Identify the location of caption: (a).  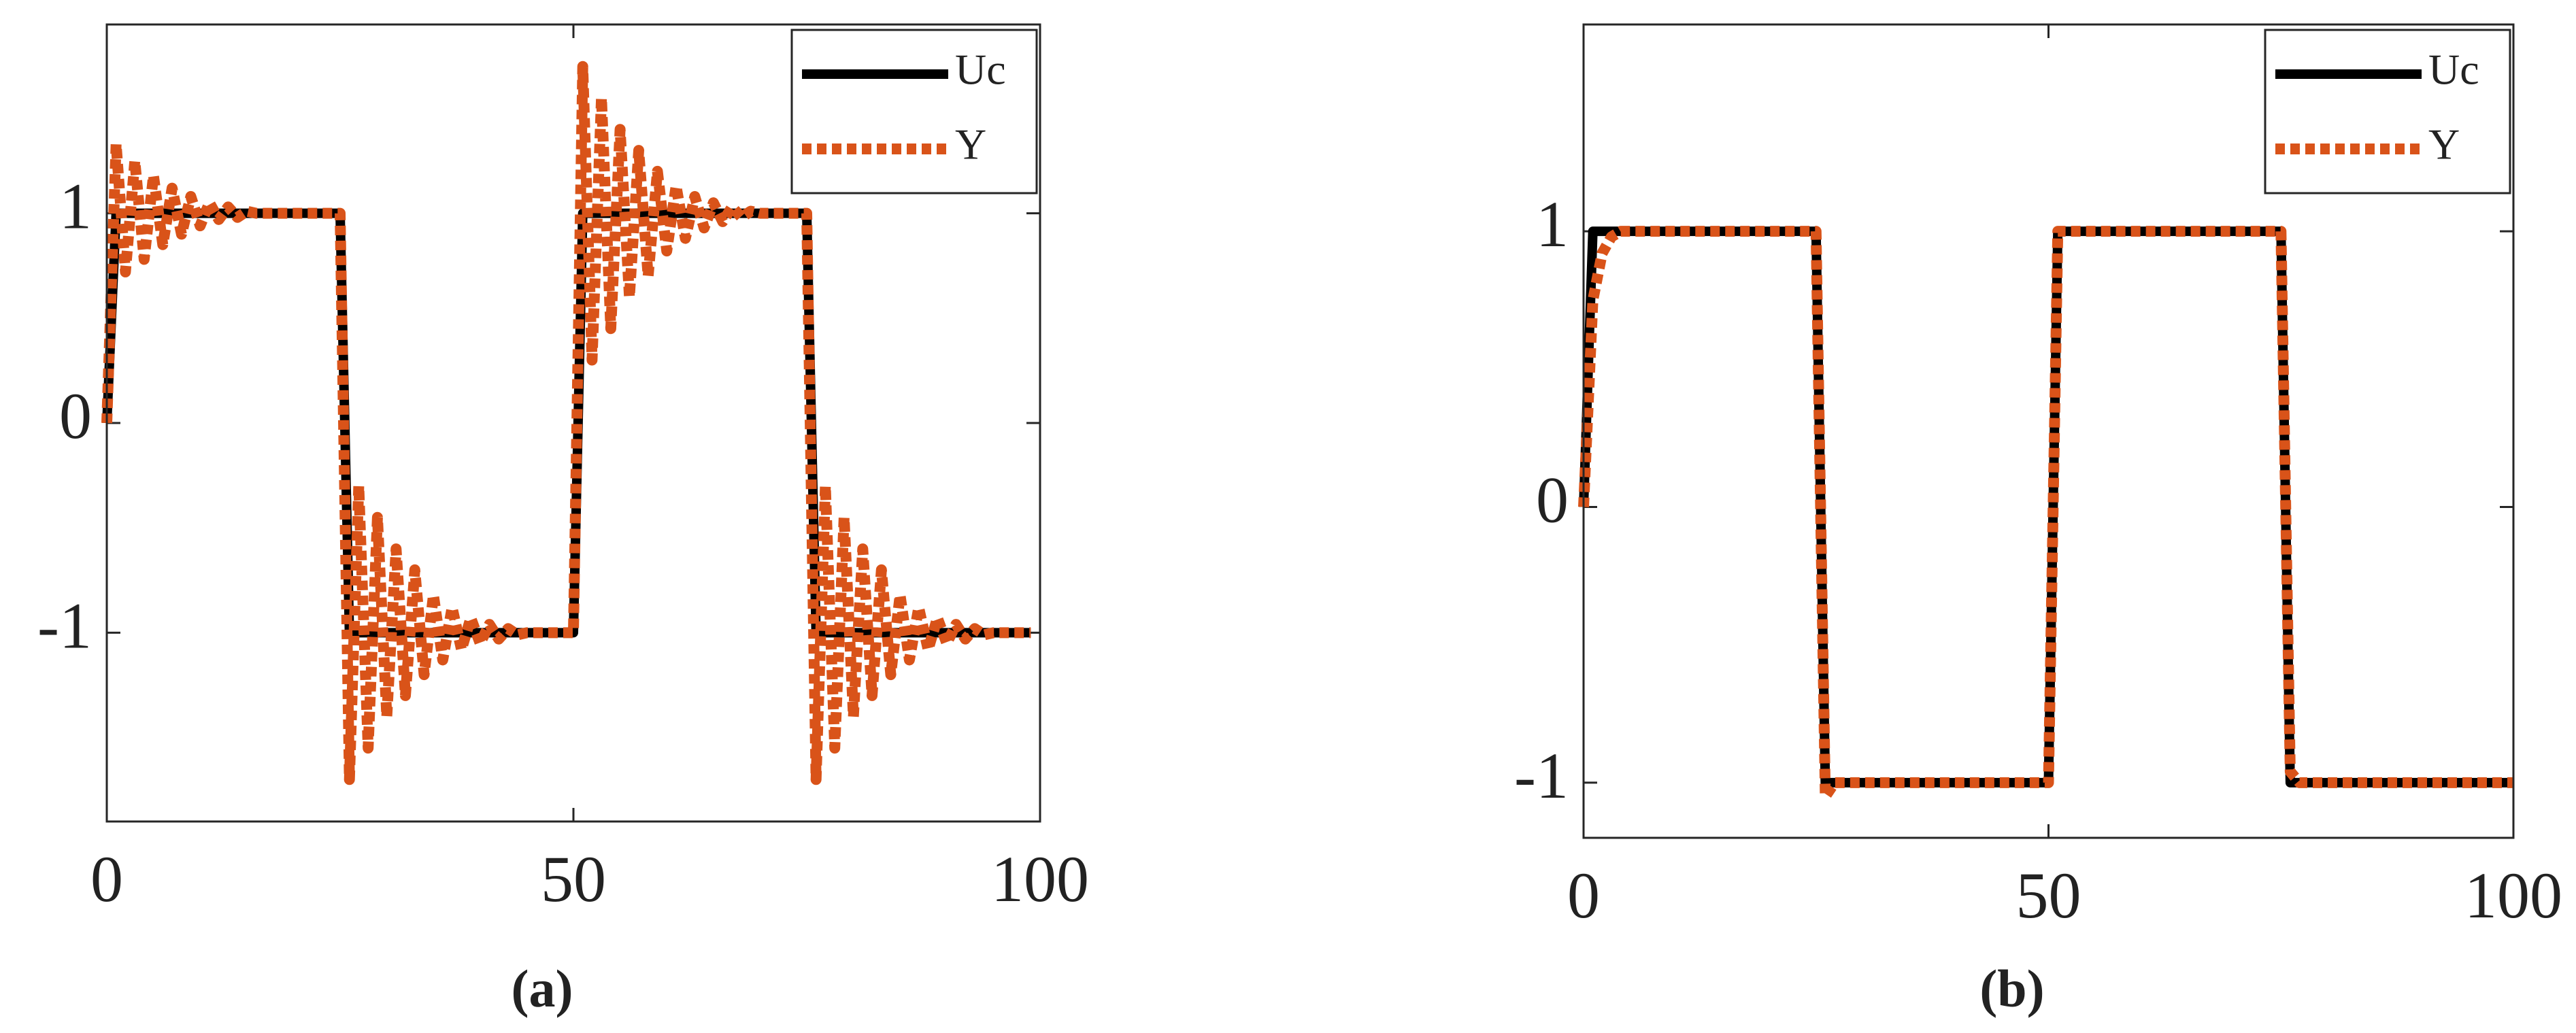
(542, 989).